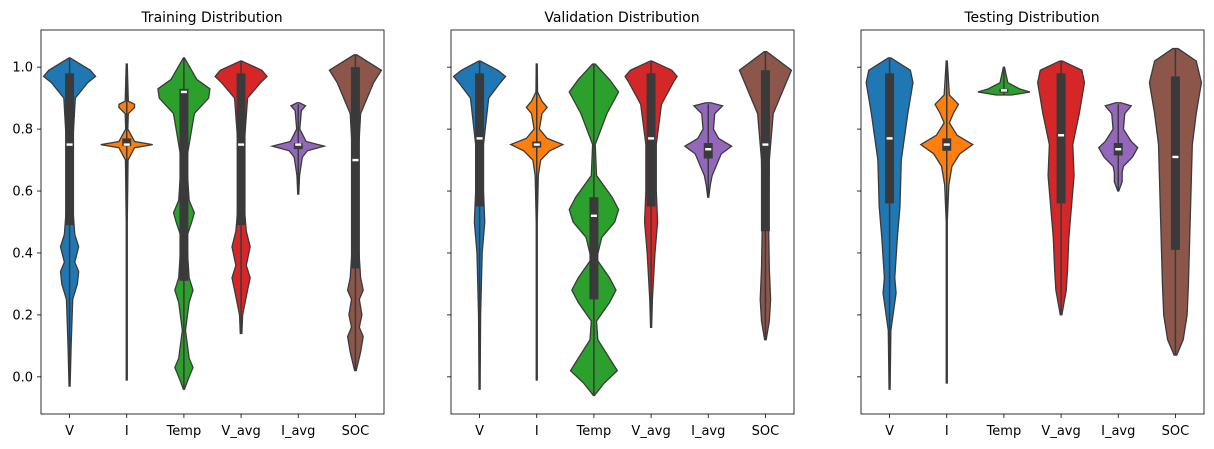 The width and height of the screenshot is (1214, 449). I want to click on validation-box-i_avg, so click(708, 151).